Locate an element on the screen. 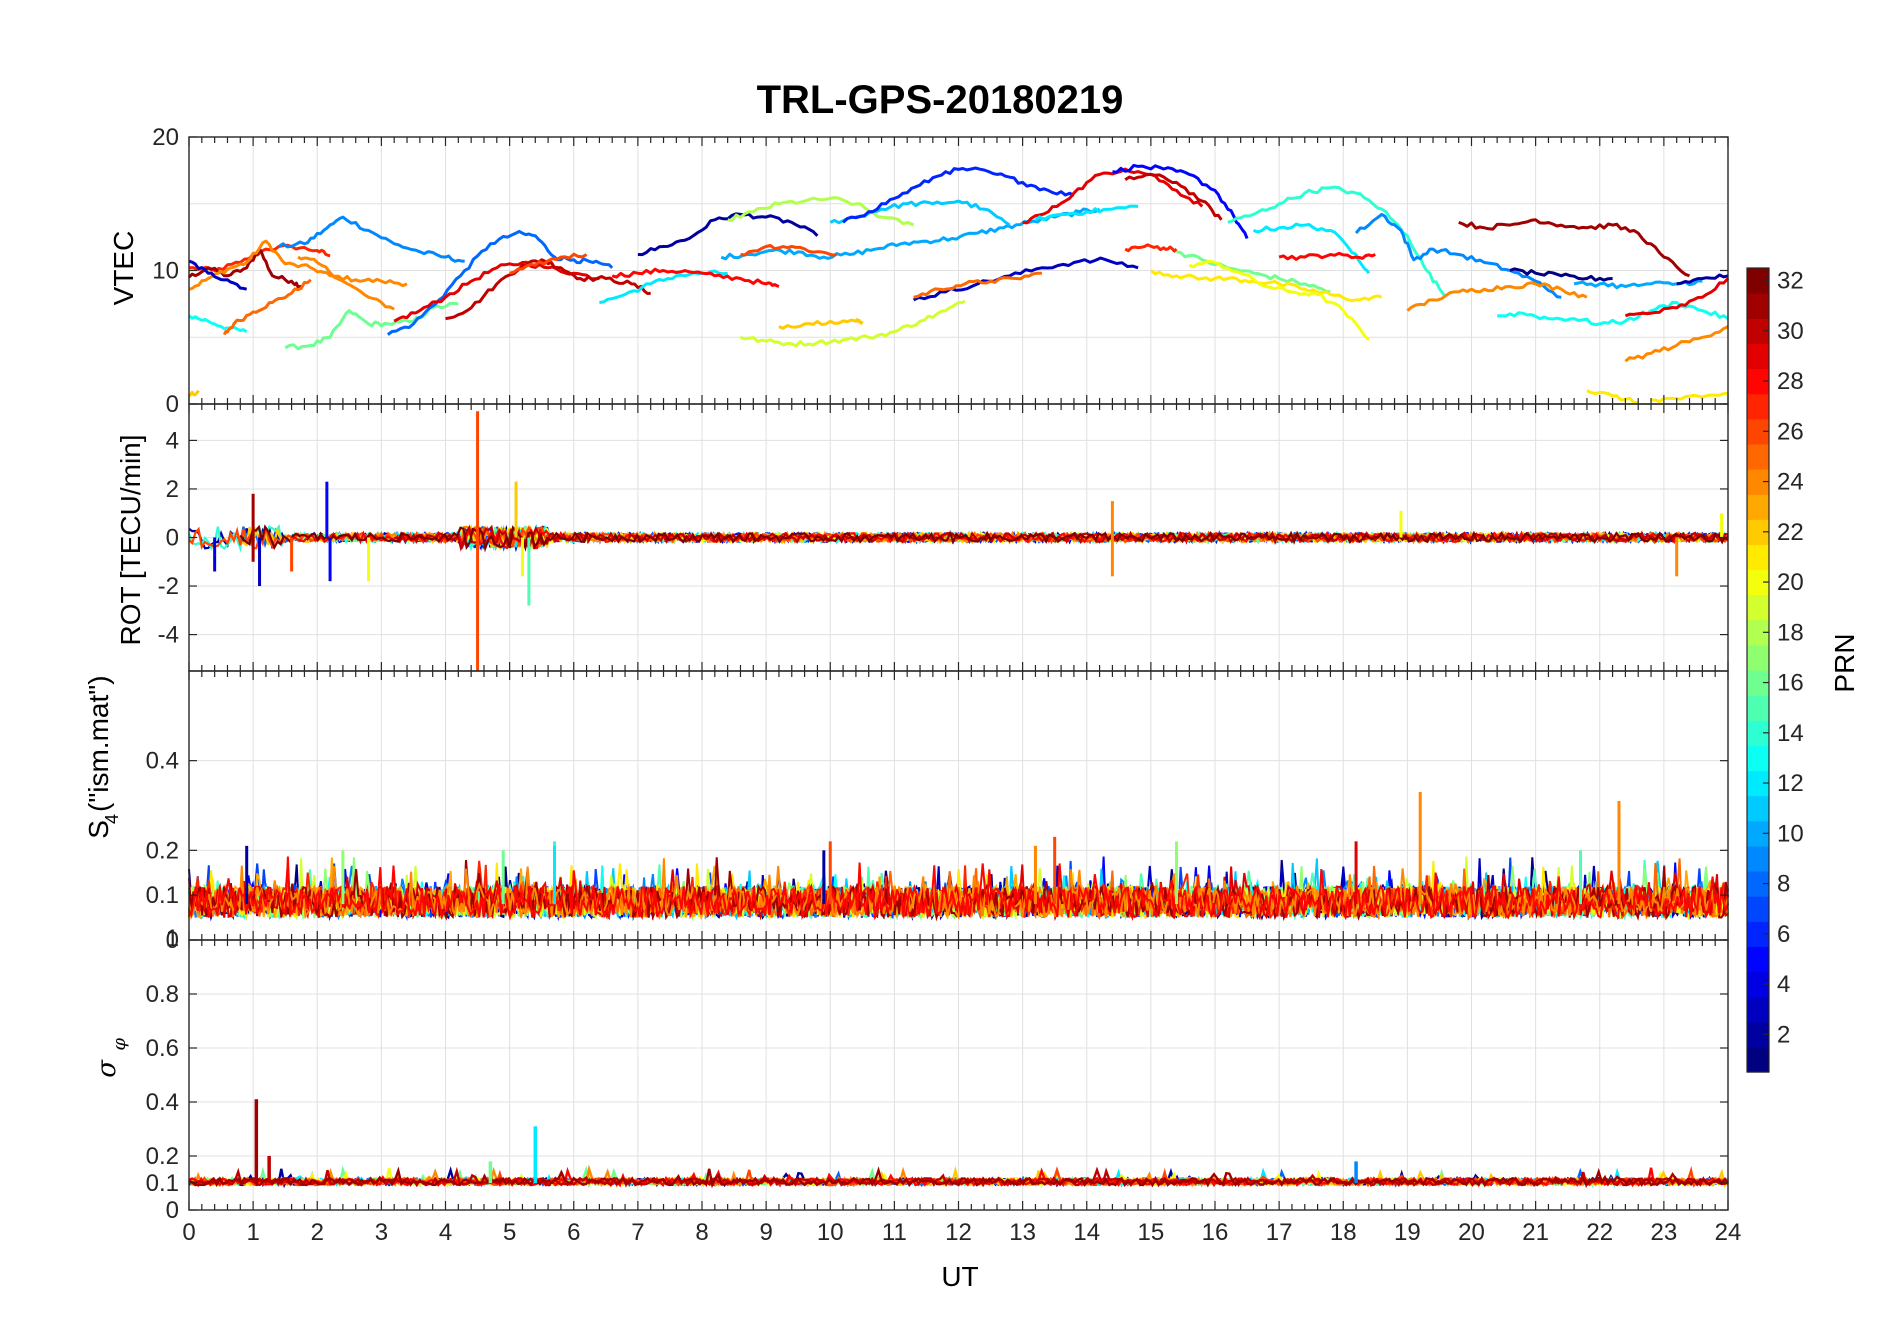 This screenshot has height=1330, width=1902. colorbar-tick-label: 30 is located at coordinates (1790, 331).